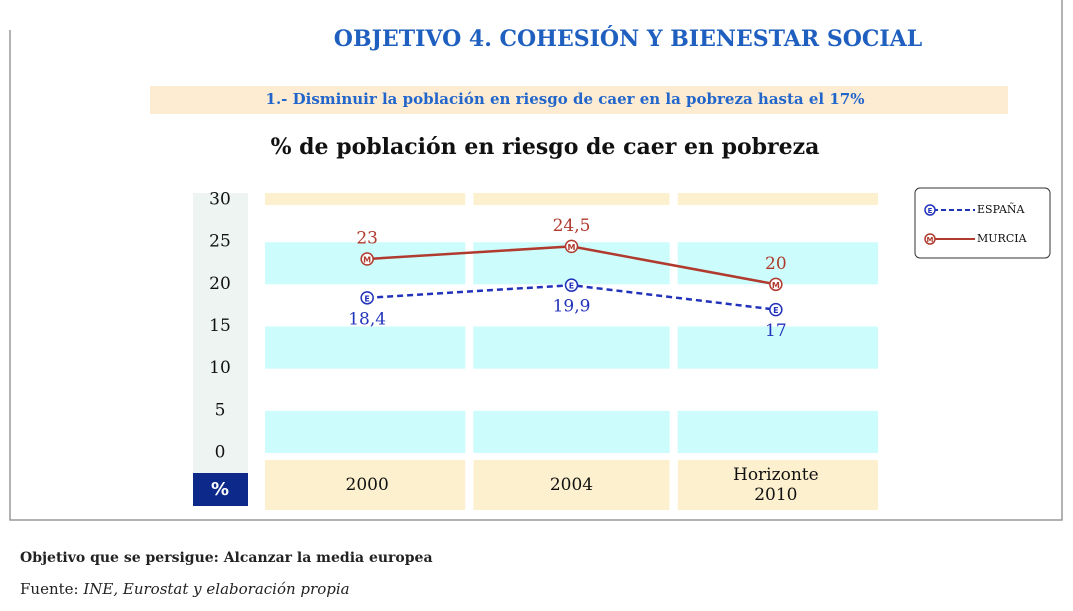 This screenshot has width=1073, height=611. What do you see at coordinates (572, 226) in the screenshot?
I see `value-label: 24,5` at bounding box center [572, 226].